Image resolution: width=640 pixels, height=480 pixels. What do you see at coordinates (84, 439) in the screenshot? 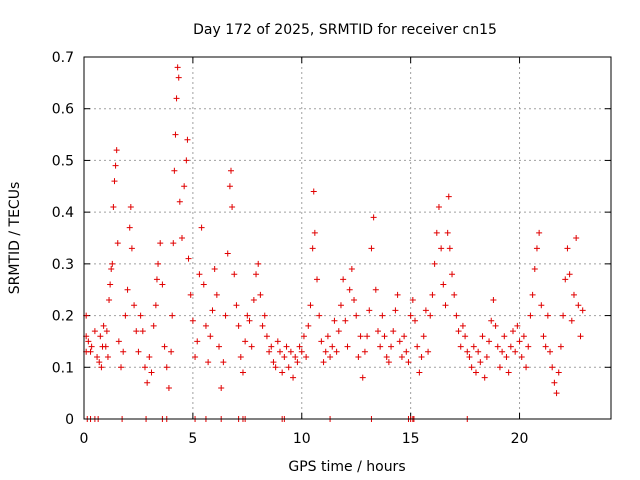
I see `x-tick-label: 0` at bounding box center [84, 439].